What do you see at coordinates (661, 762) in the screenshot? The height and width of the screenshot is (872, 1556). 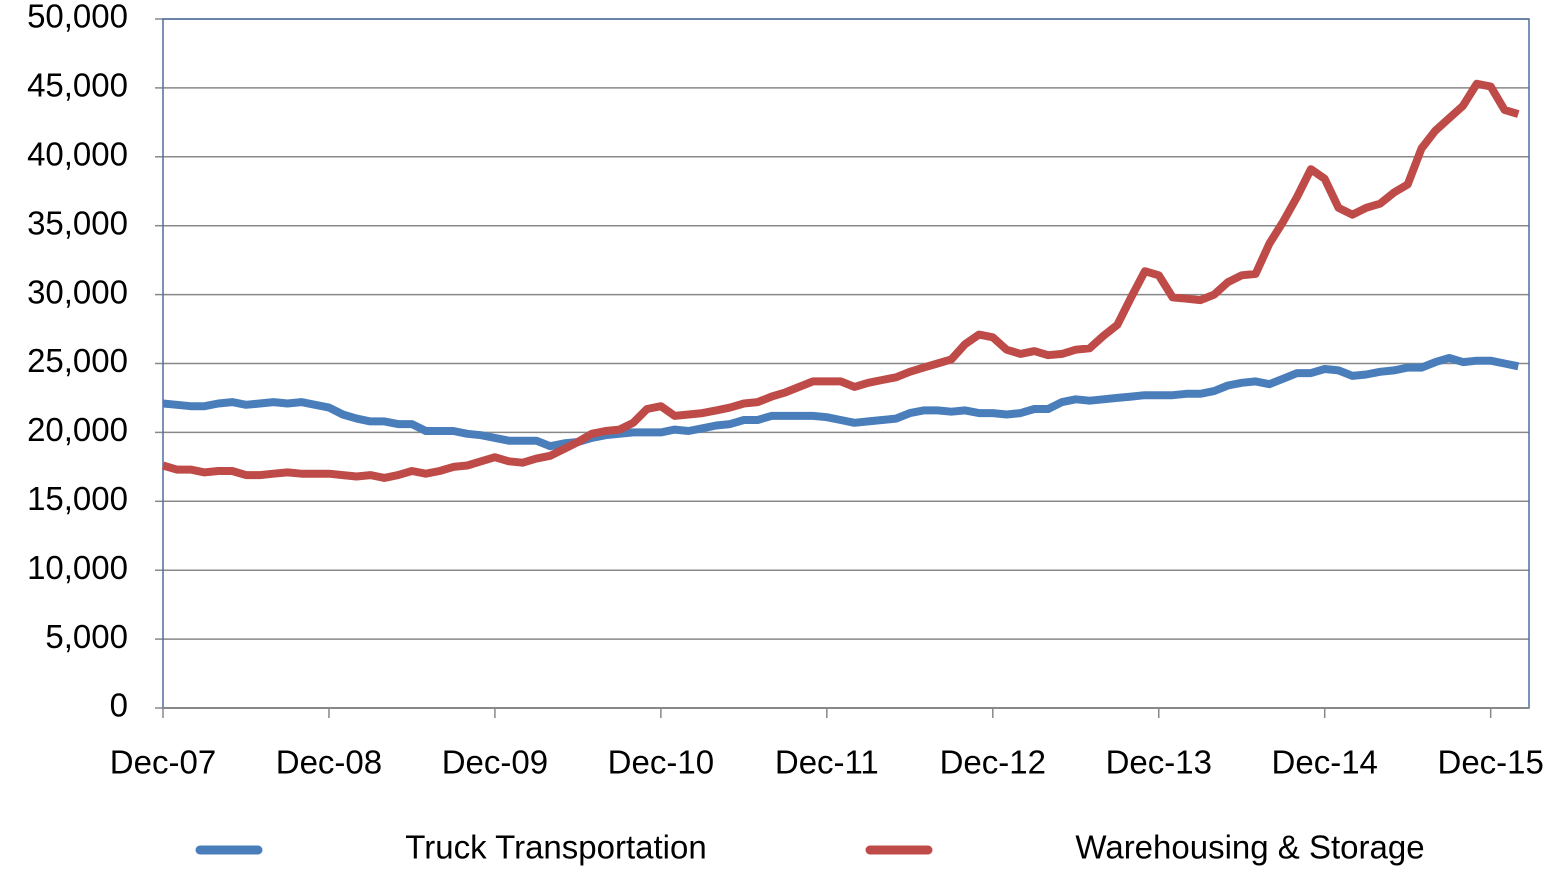 I see `x-tick-label: Dec-10` at bounding box center [661, 762].